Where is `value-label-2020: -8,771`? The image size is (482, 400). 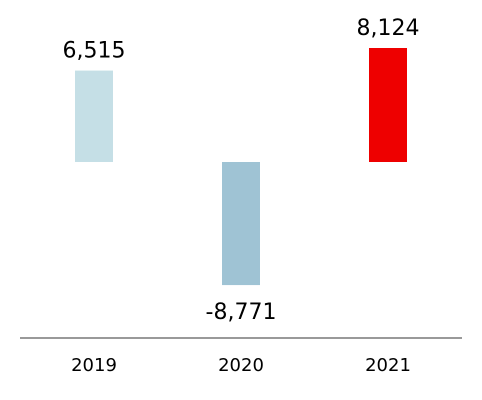 value-label-2020: -8,771 is located at coordinates (241, 312).